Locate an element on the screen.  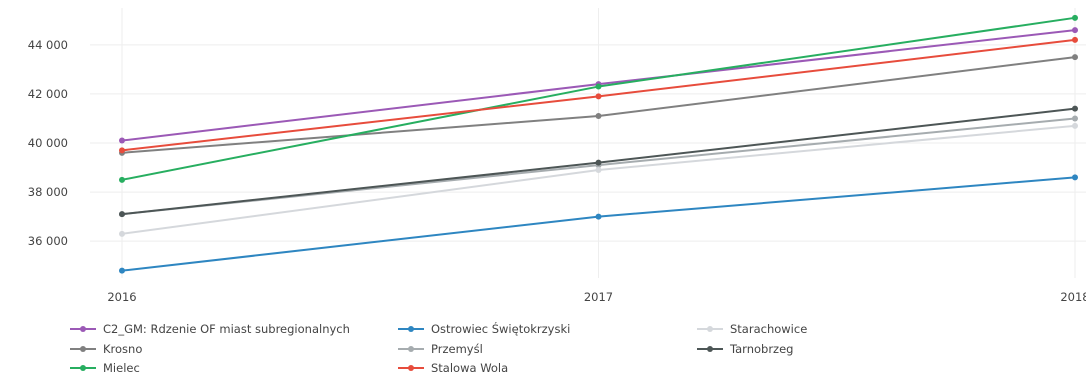
legend-item-7: Tarnobrzeg is located at coordinates (745, 349).